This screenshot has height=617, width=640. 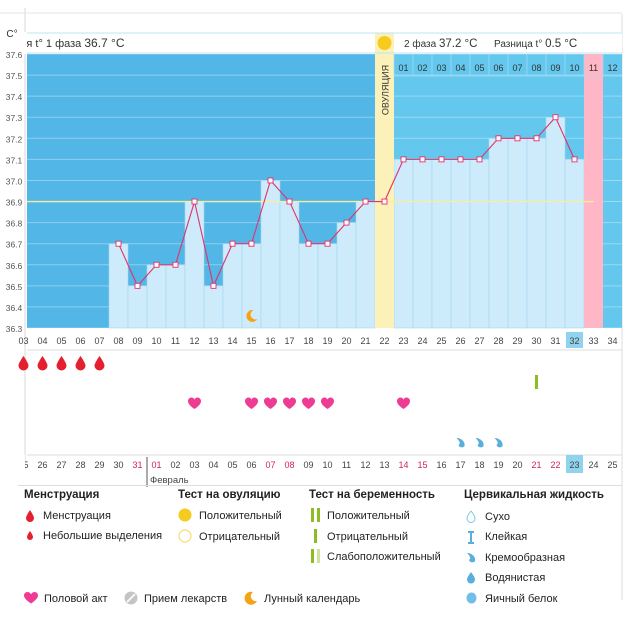 I want to click on date-label: 15, so click(x=422, y=465).